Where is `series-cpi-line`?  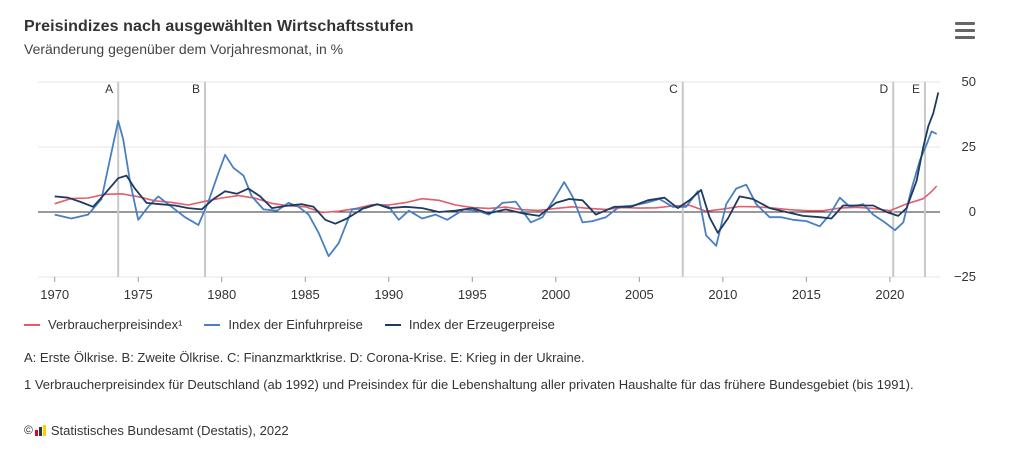
series-cpi-line is located at coordinates (496, 199).